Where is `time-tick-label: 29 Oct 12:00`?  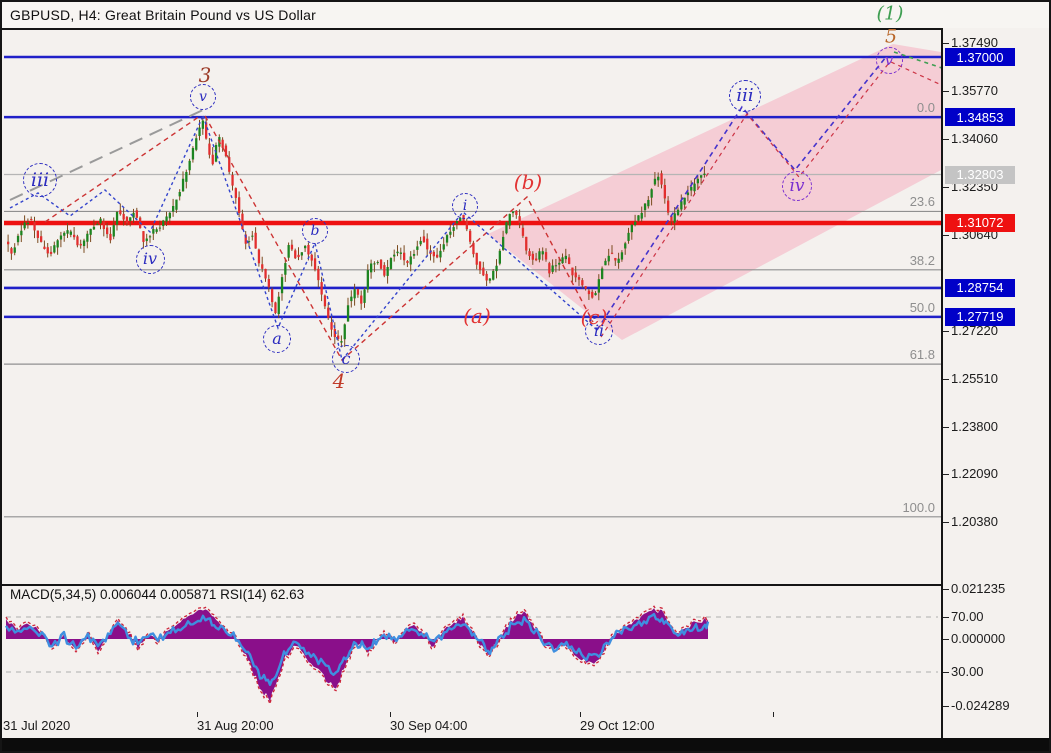 time-tick-label: 29 Oct 12:00 is located at coordinates (617, 725).